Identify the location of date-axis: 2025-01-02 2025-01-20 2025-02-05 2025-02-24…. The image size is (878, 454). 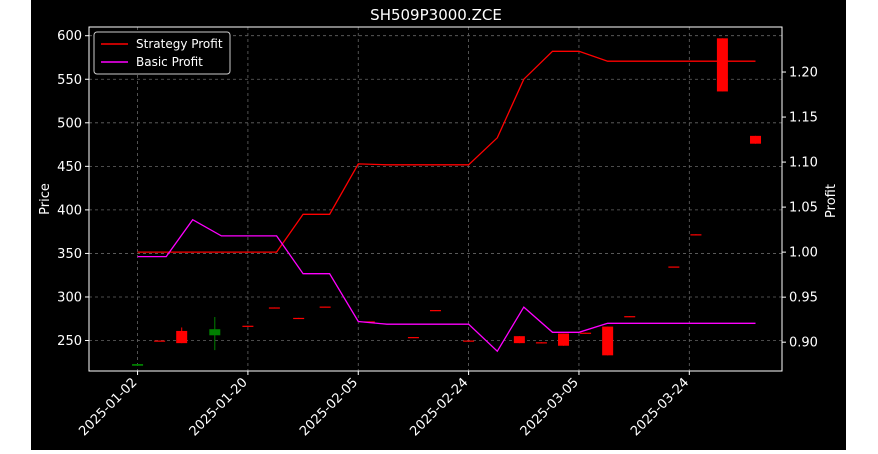
(384, 405).